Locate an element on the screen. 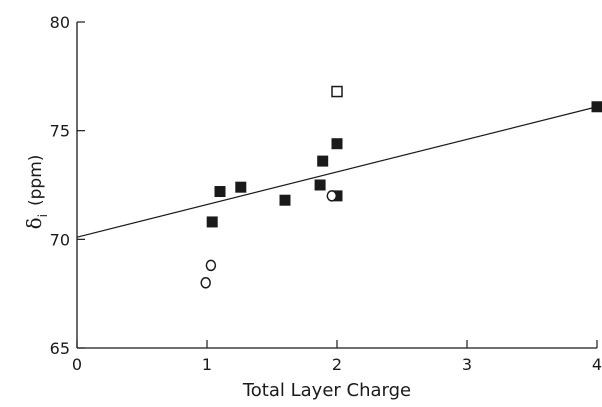 This screenshot has width=602, height=407. y-tick-label: 75 is located at coordinates (60, 131).